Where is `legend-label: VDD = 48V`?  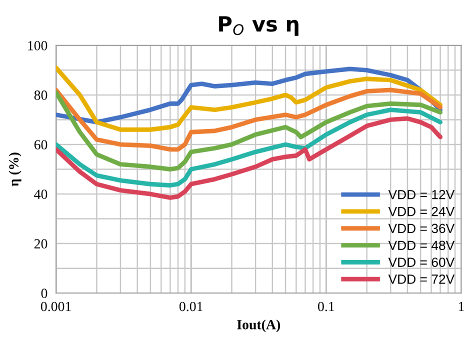 legend-label: VDD = 48V is located at coordinates (421, 245).